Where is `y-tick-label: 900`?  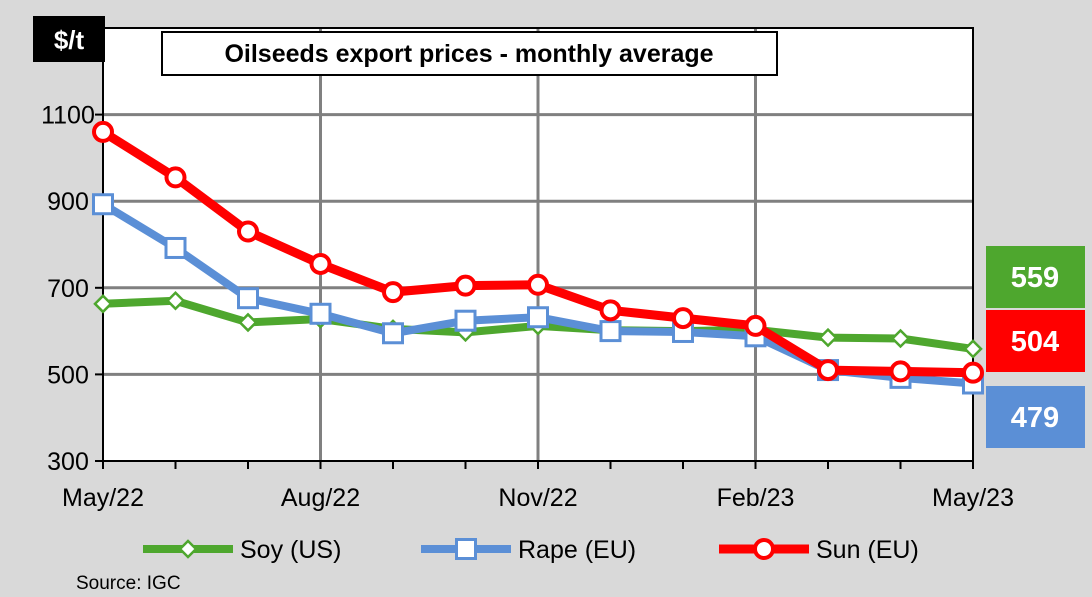 y-tick-label: 900 is located at coordinates (68, 202).